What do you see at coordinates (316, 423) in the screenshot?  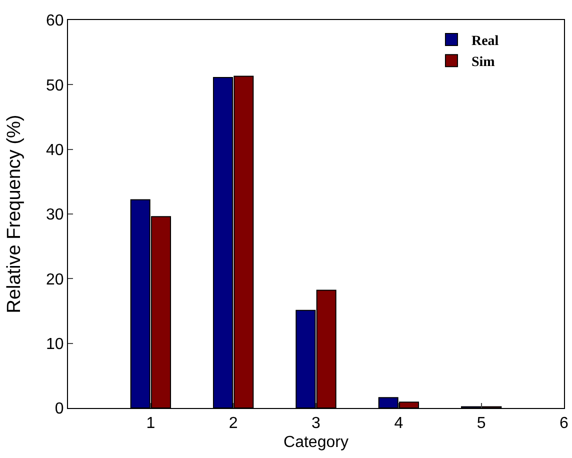 I see `x-tick-label: 3` at bounding box center [316, 423].